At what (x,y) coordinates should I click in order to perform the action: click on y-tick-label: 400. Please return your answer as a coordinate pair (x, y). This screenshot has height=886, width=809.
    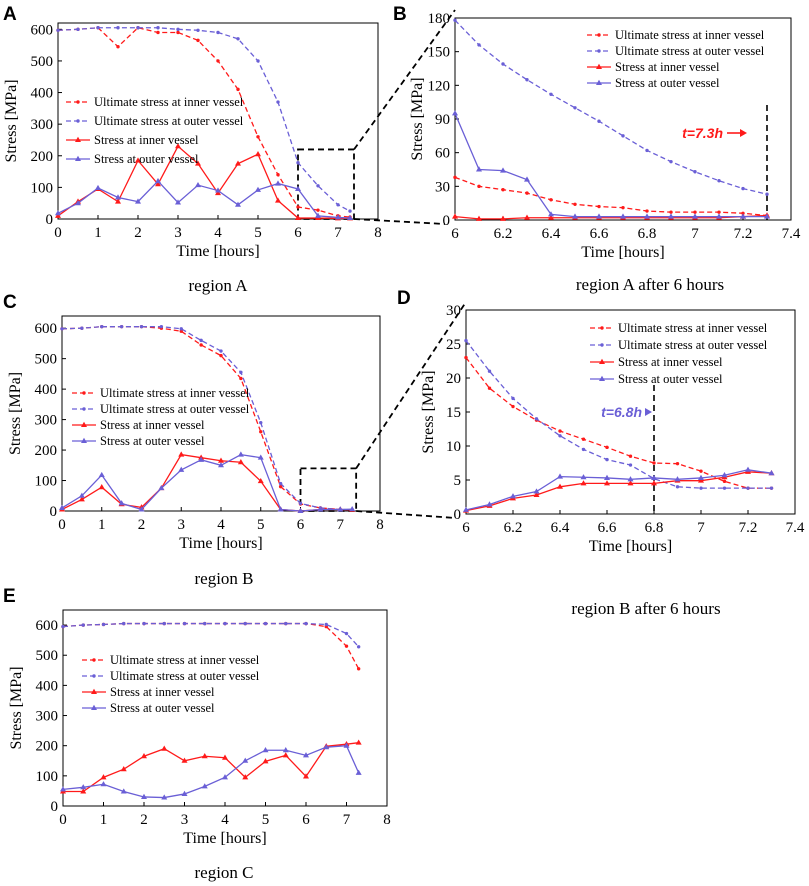
    Looking at the image, I should click on (47, 686).